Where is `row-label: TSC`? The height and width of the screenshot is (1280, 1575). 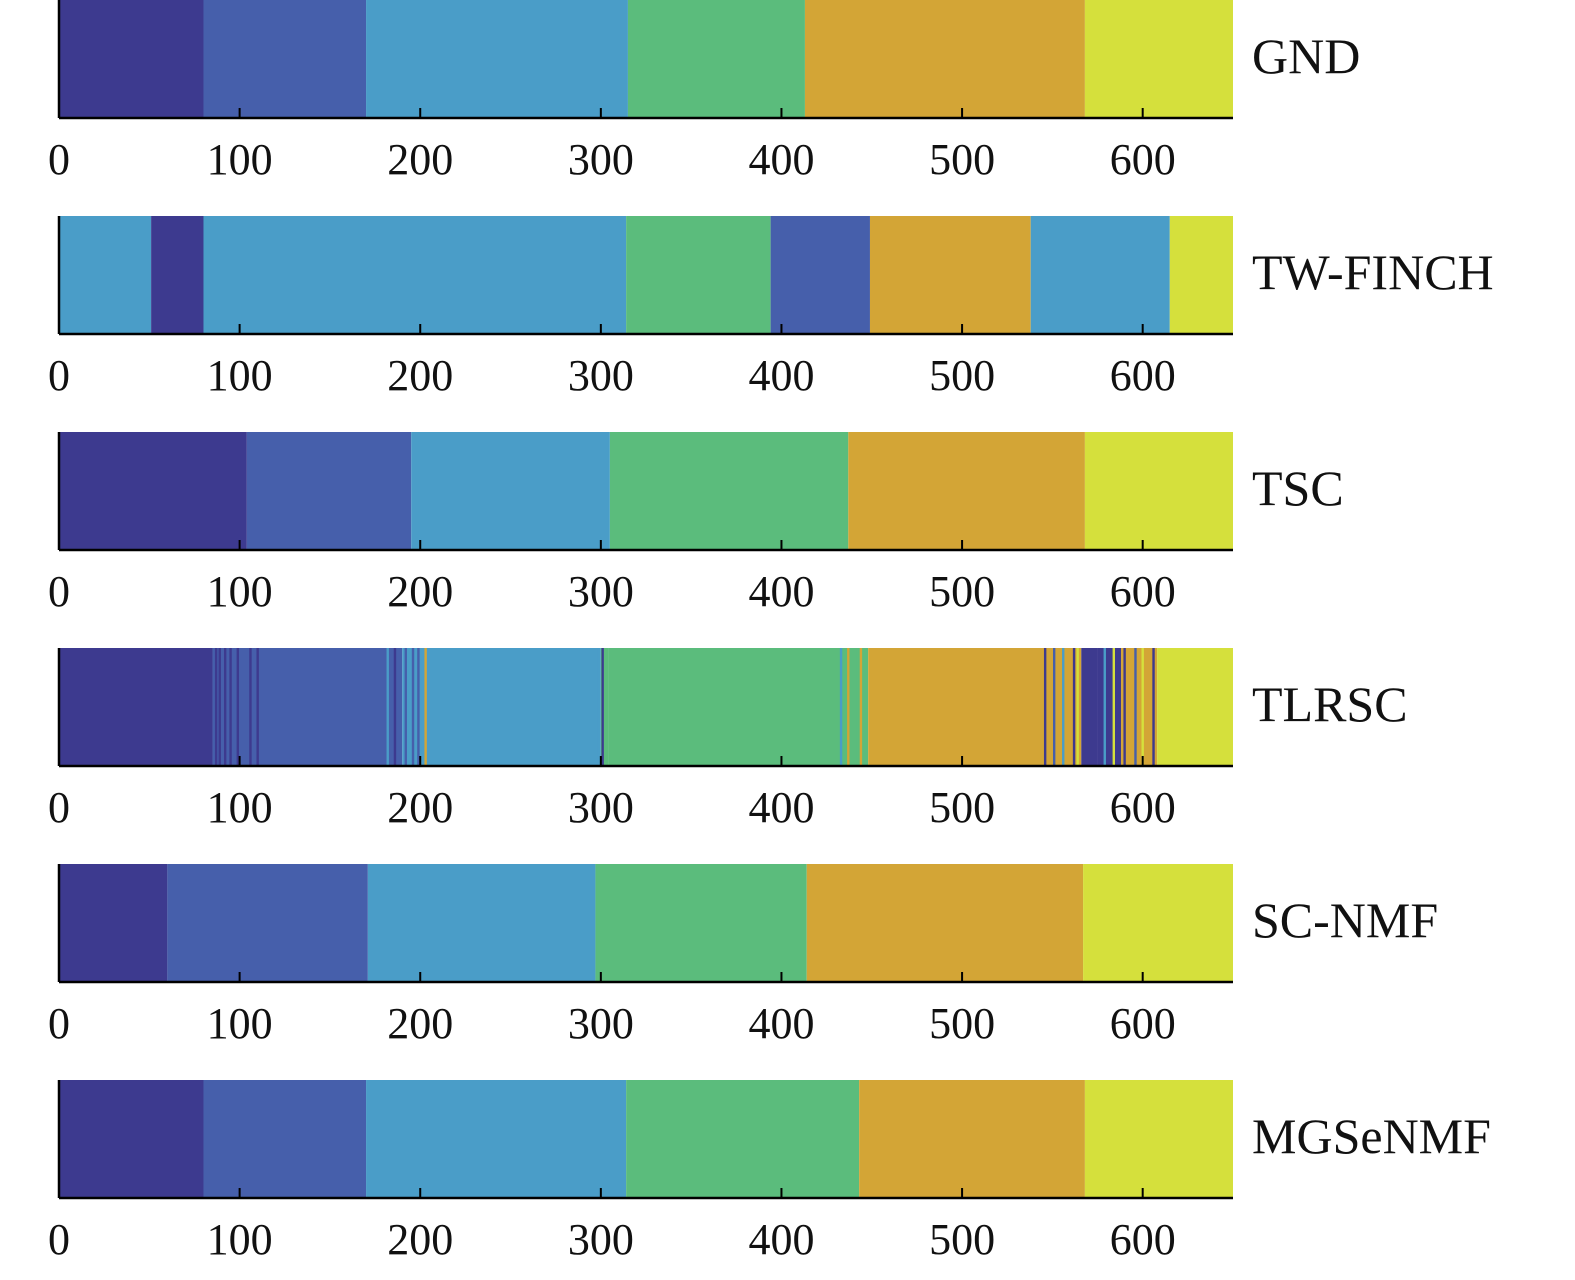 row-label: TSC is located at coordinates (1298, 488).